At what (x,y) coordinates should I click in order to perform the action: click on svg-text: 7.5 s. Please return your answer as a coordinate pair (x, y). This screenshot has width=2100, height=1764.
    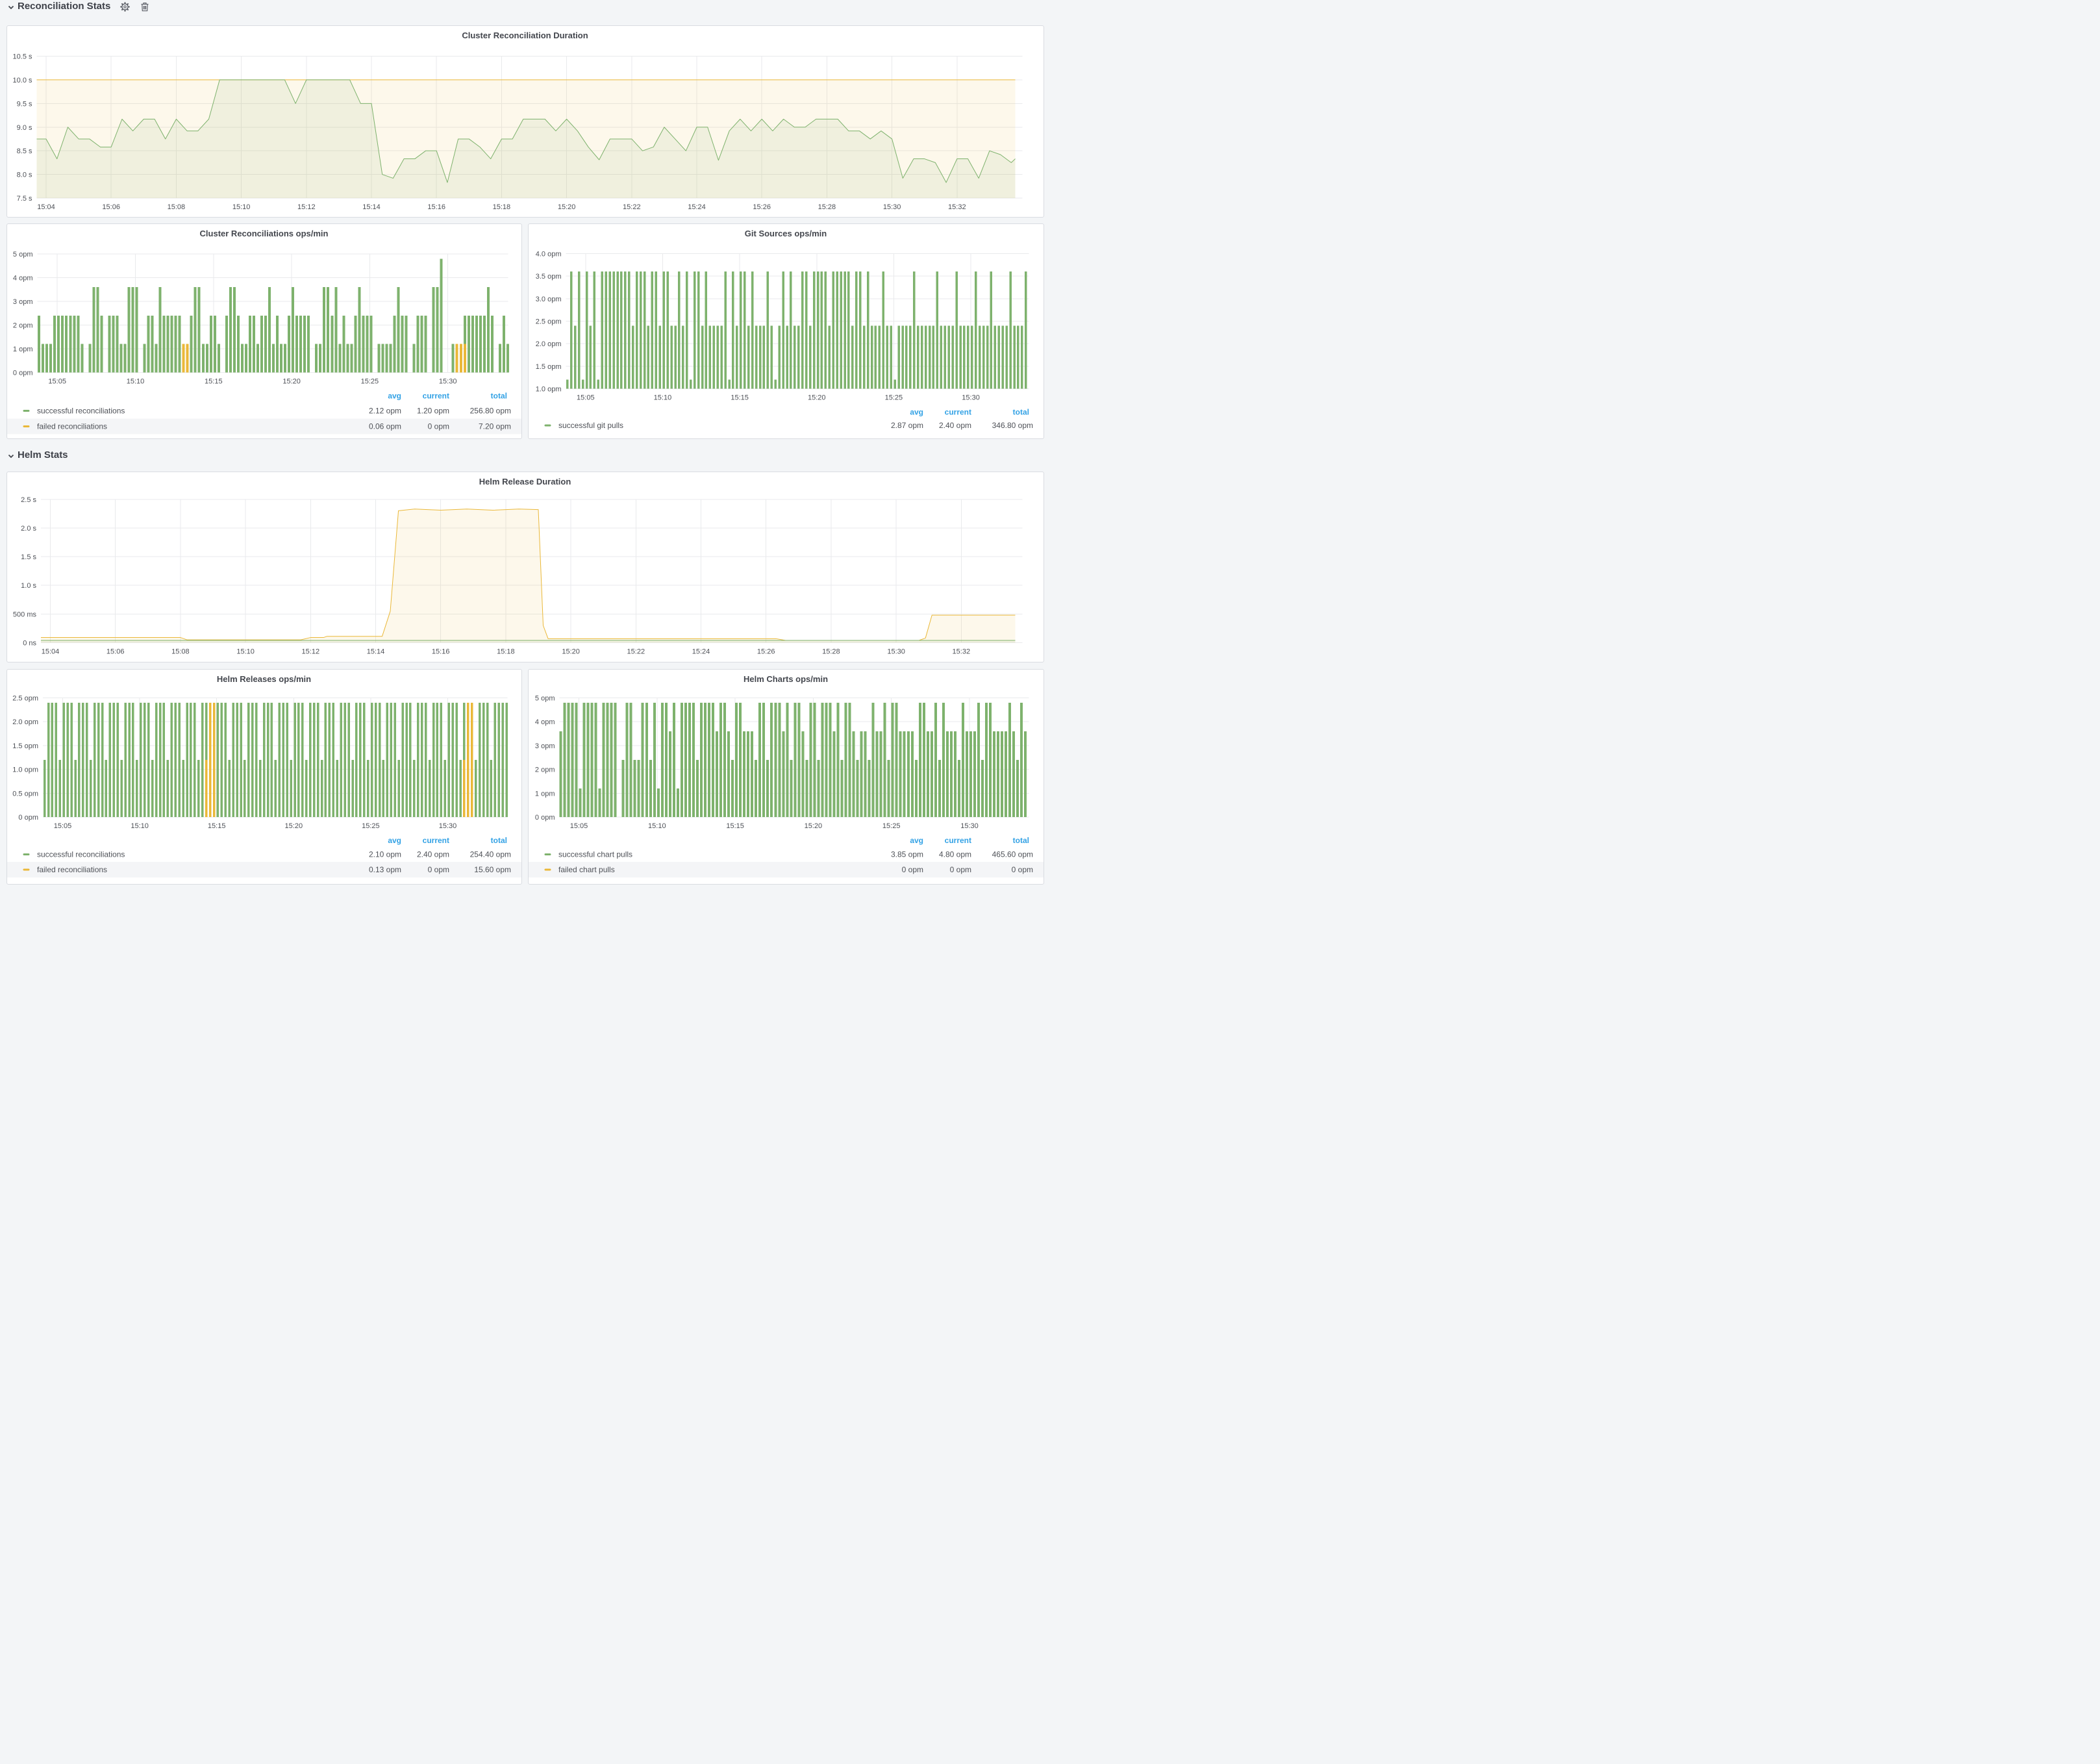
    Looking at the image, I should click on (24, 199).